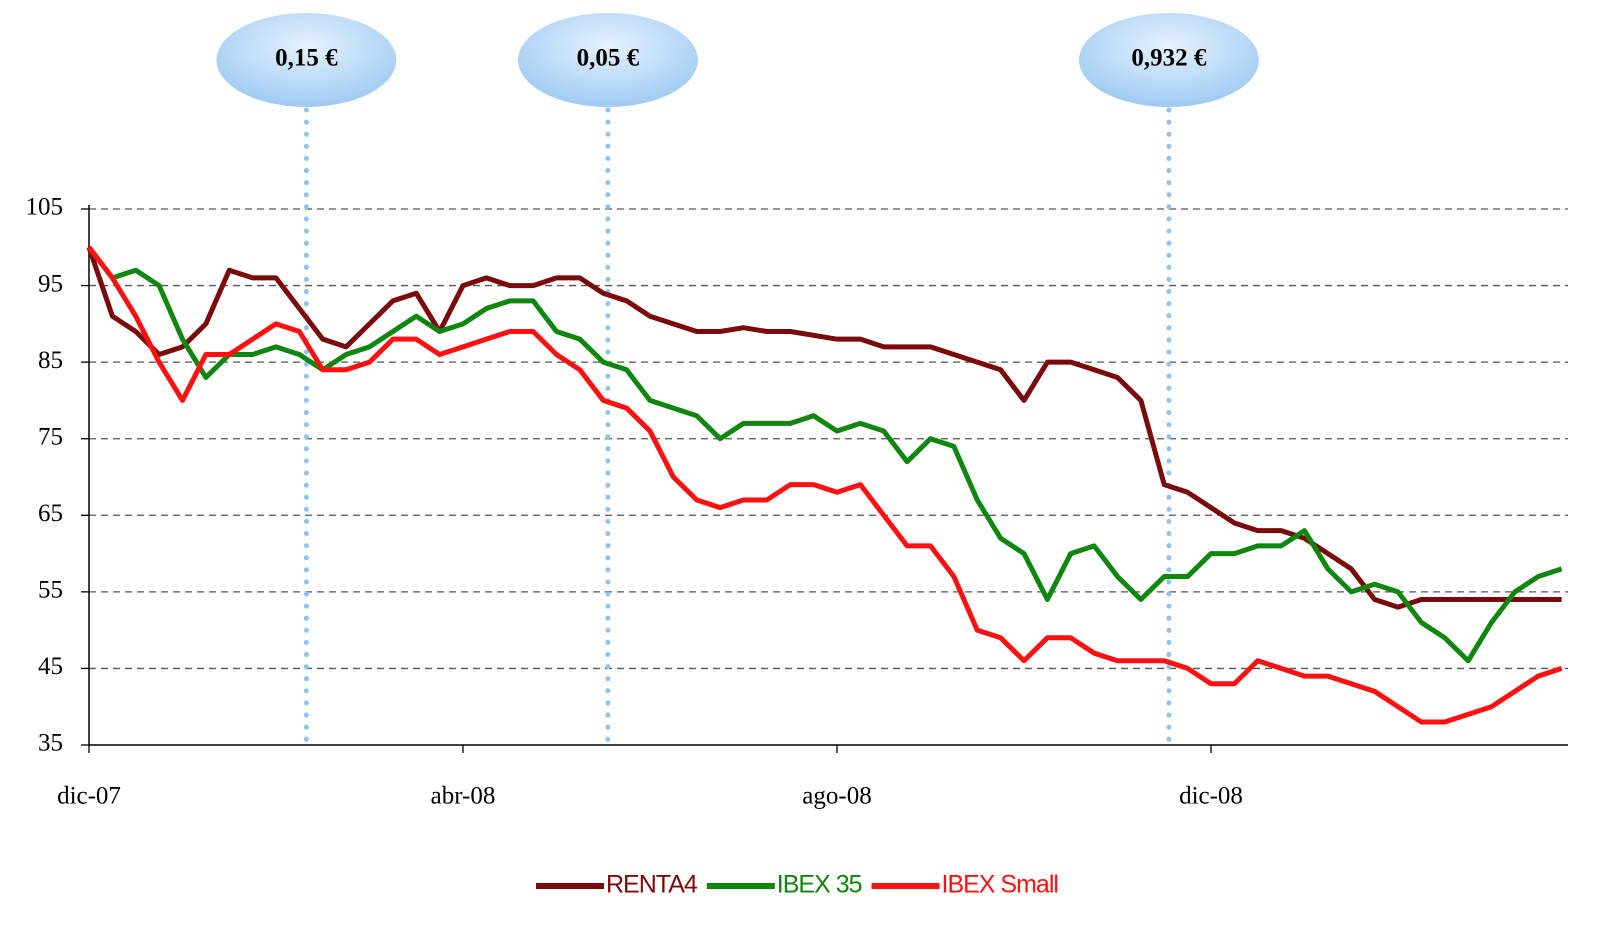 The image size is (1623, 930). What do you see at coordinates (50, 666) in the screenshot?
I see `y-tick-label: 45` at bounding box center [50, 666].